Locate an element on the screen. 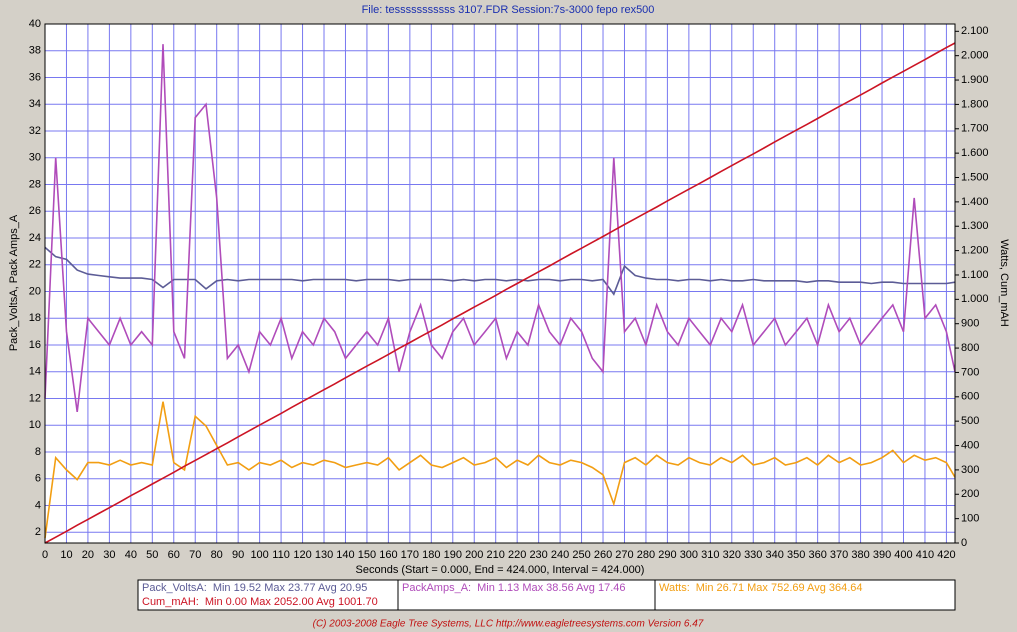 Image resolution: width=1017 pixels, height=632 pixels. y2-tick-label: 1.000 is located at coordinates (975, 299).